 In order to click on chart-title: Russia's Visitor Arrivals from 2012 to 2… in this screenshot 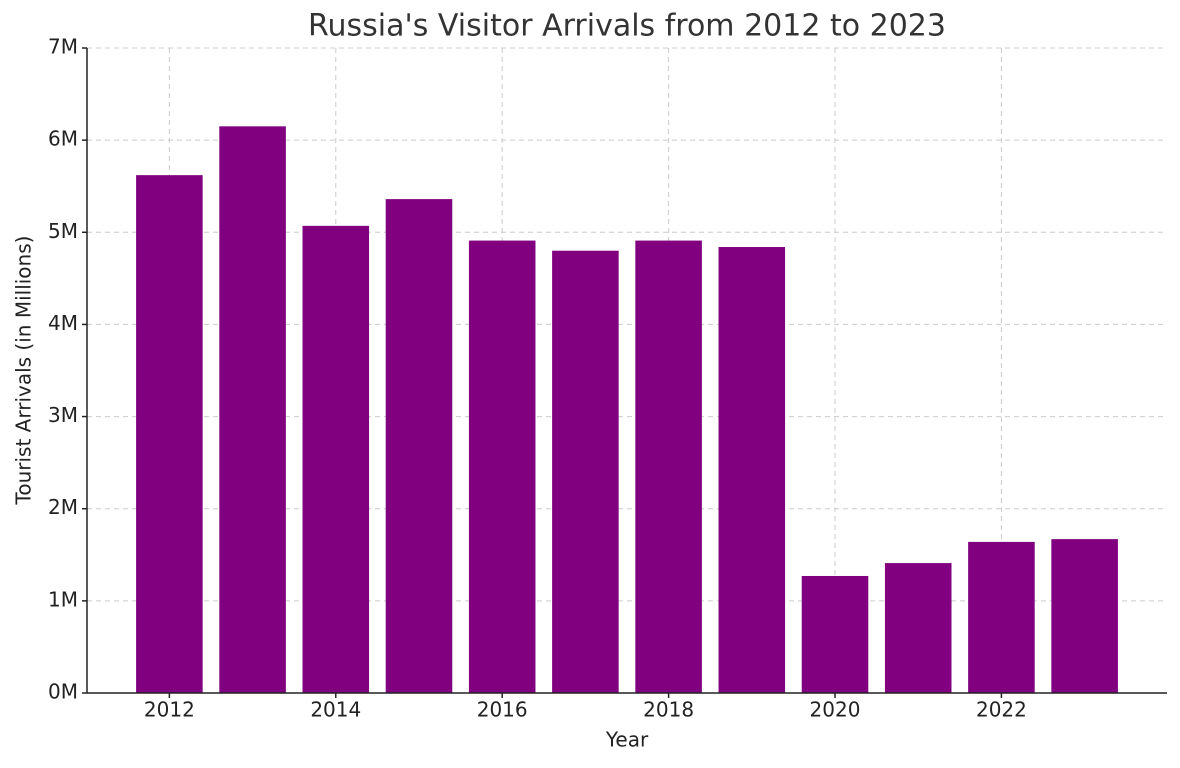, I will do `click(627, 26)`.